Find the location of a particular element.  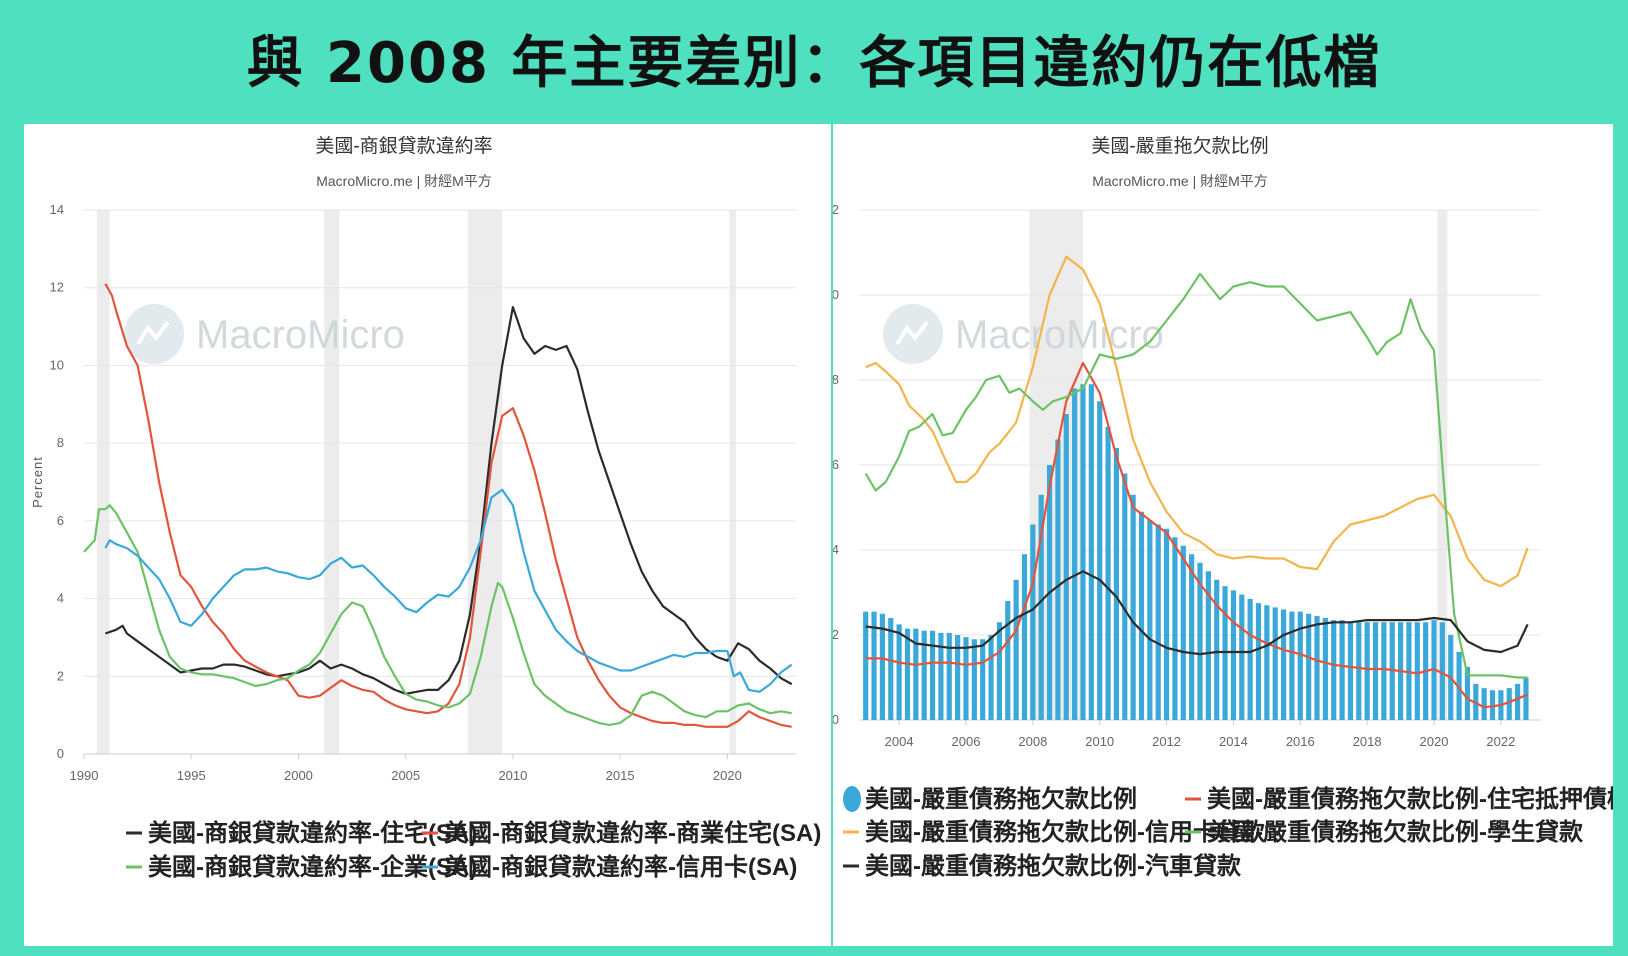

legend-label: 美國-嚴重債務拖欠款比例-住宅抵押債權貸款 is located at coordinates (1410, 799).